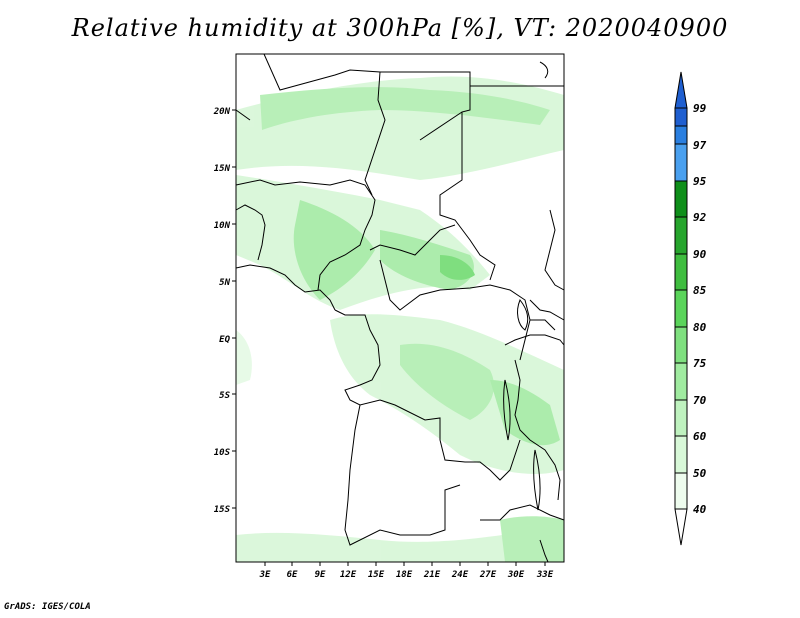 The height and width of the screenshot is (618, 800). Describe the element at coordinates (222, 226) in the screenshot. I see `lat-label-10n: 10N` at that location.